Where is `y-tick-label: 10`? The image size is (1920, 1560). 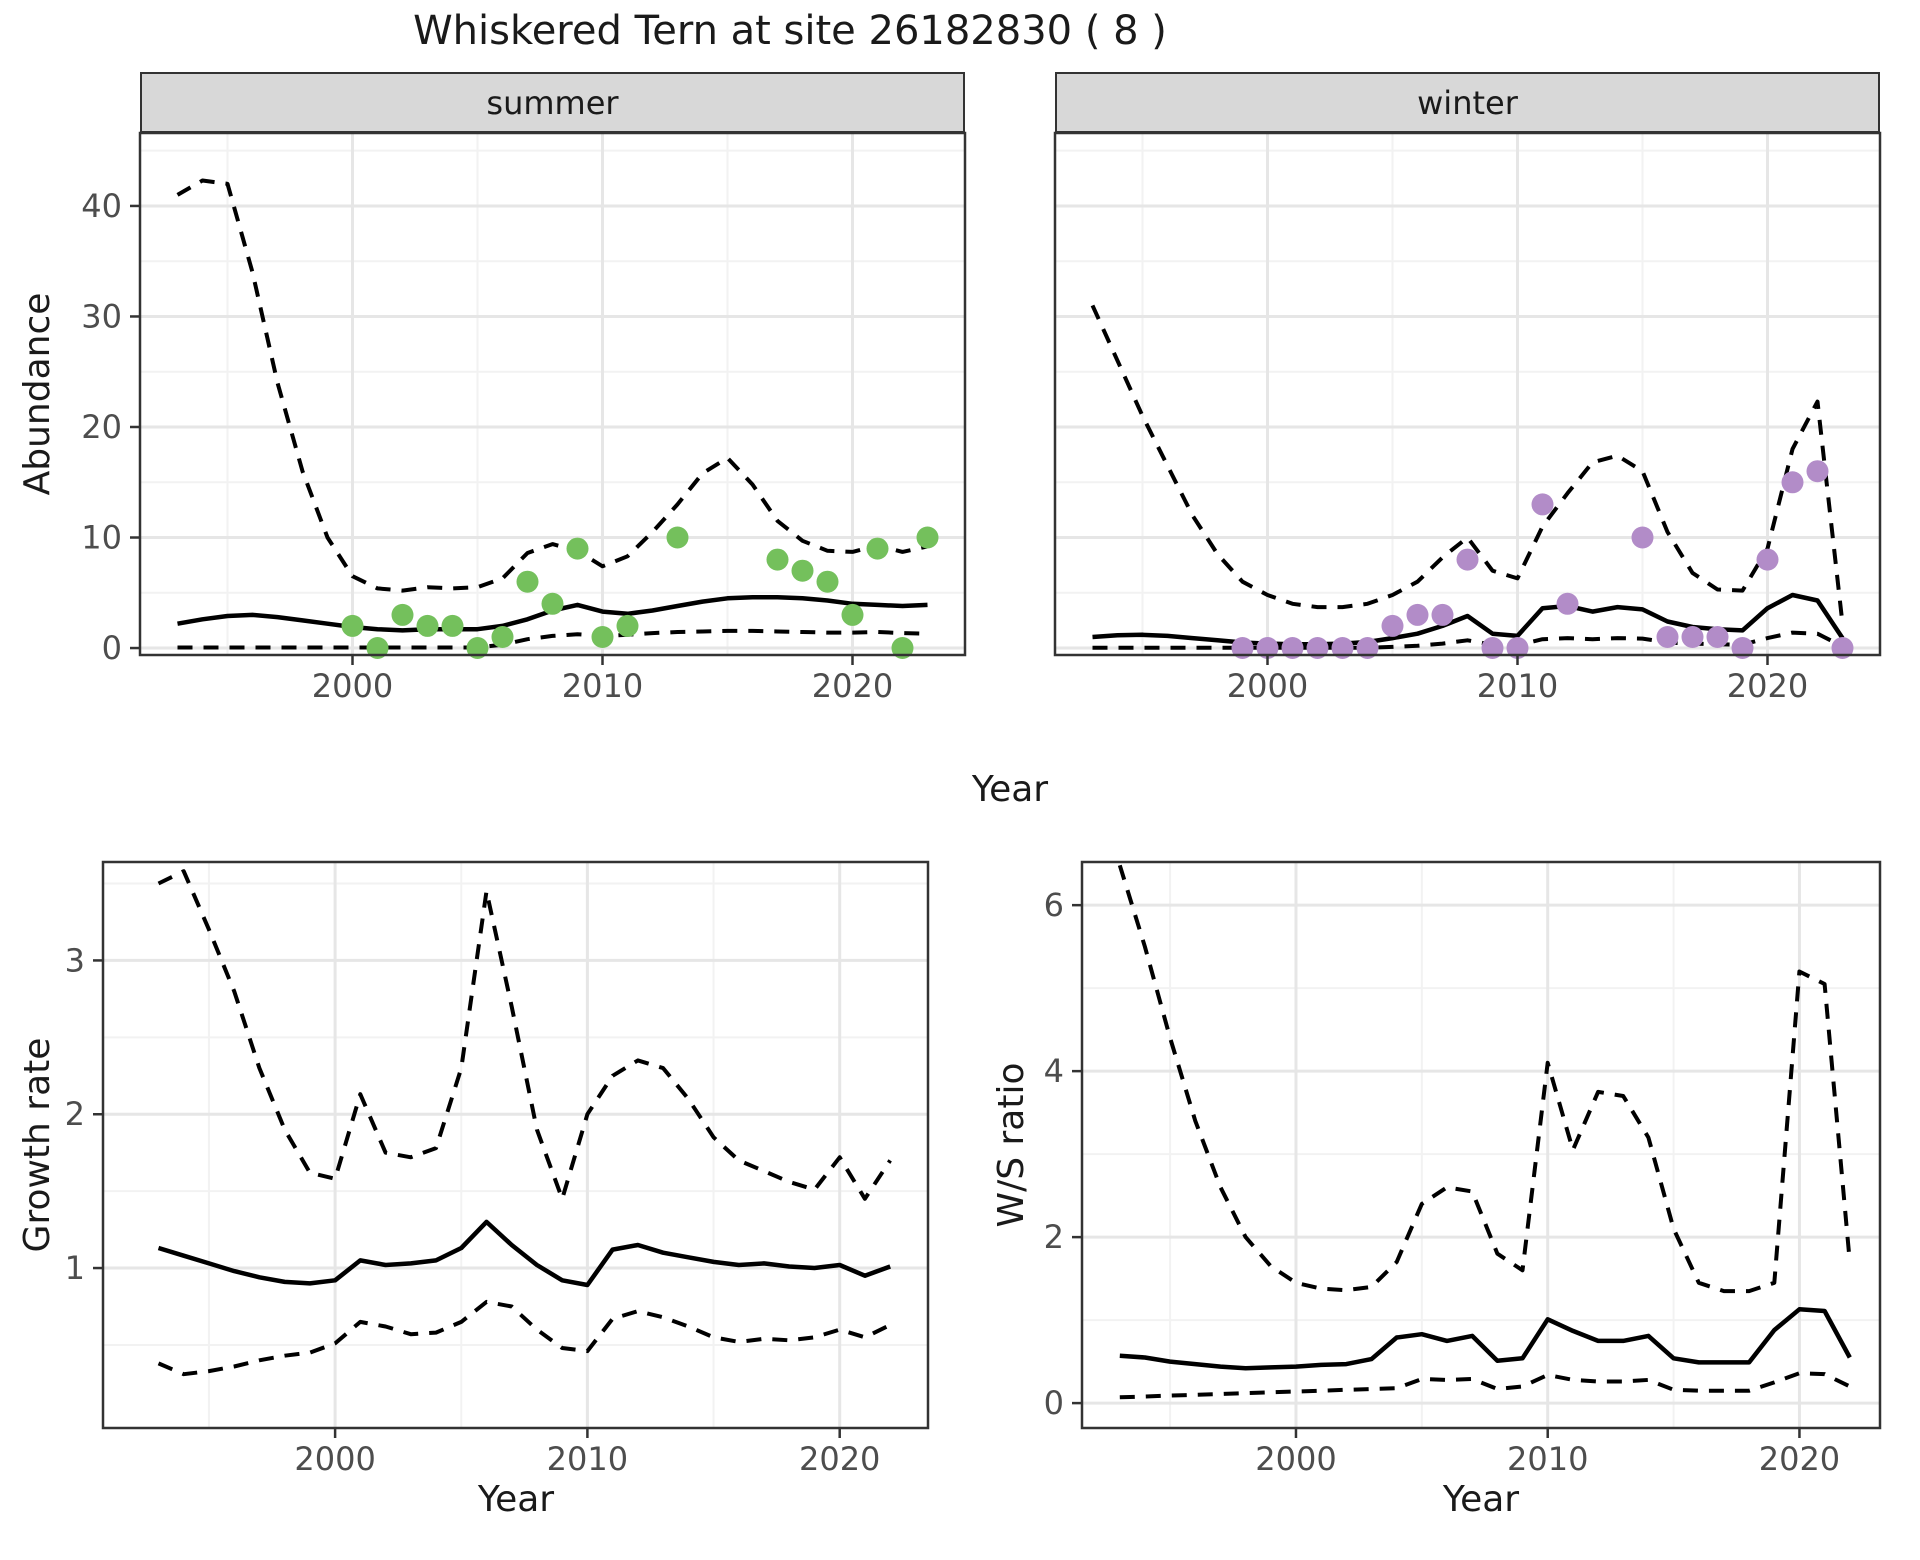
y-tick-label: 10 is located at coordinates (101, 538).